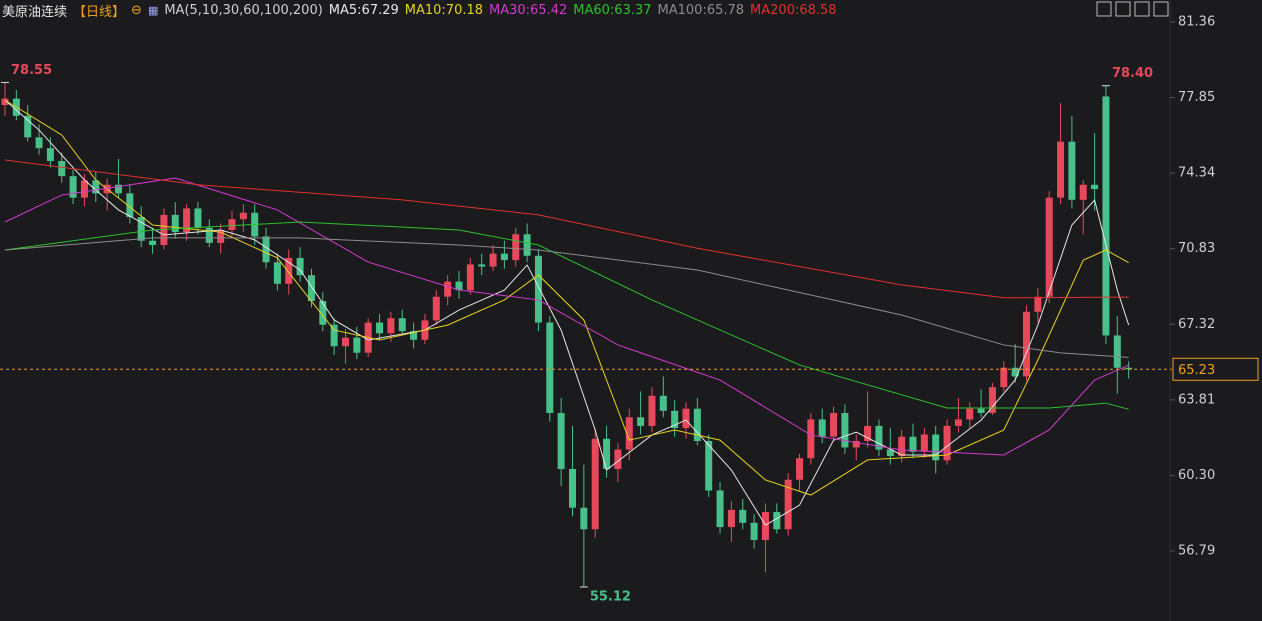  Describe the element at coordinates (528, 10) in the screenshot. I see `legend-entry: MA30:65.42` at that location.